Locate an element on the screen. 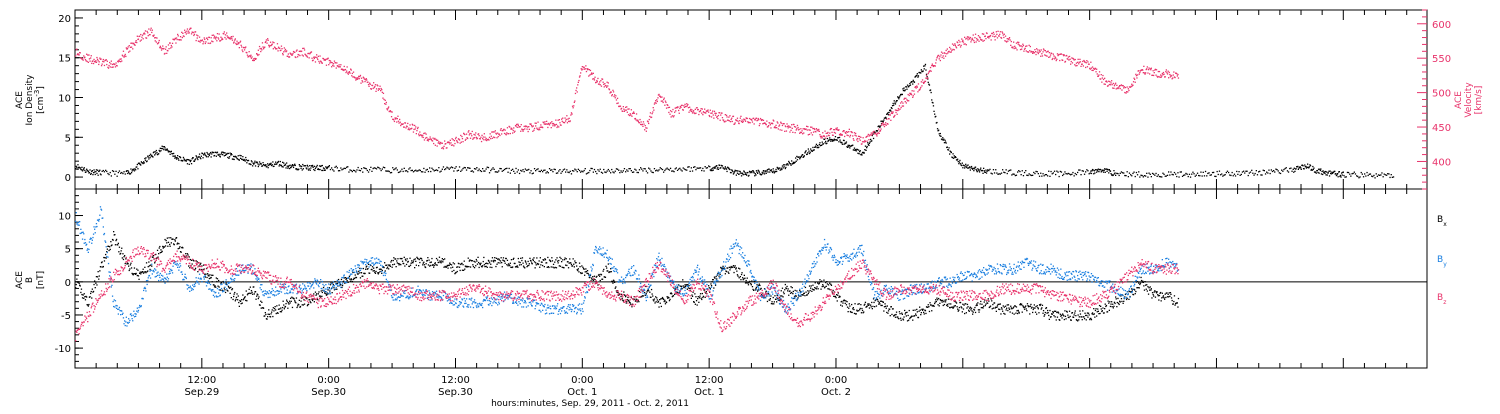 This screenshot has height=414, width=1500. top-y2-tick-label: 400 is located at coordinates (1441, 162).